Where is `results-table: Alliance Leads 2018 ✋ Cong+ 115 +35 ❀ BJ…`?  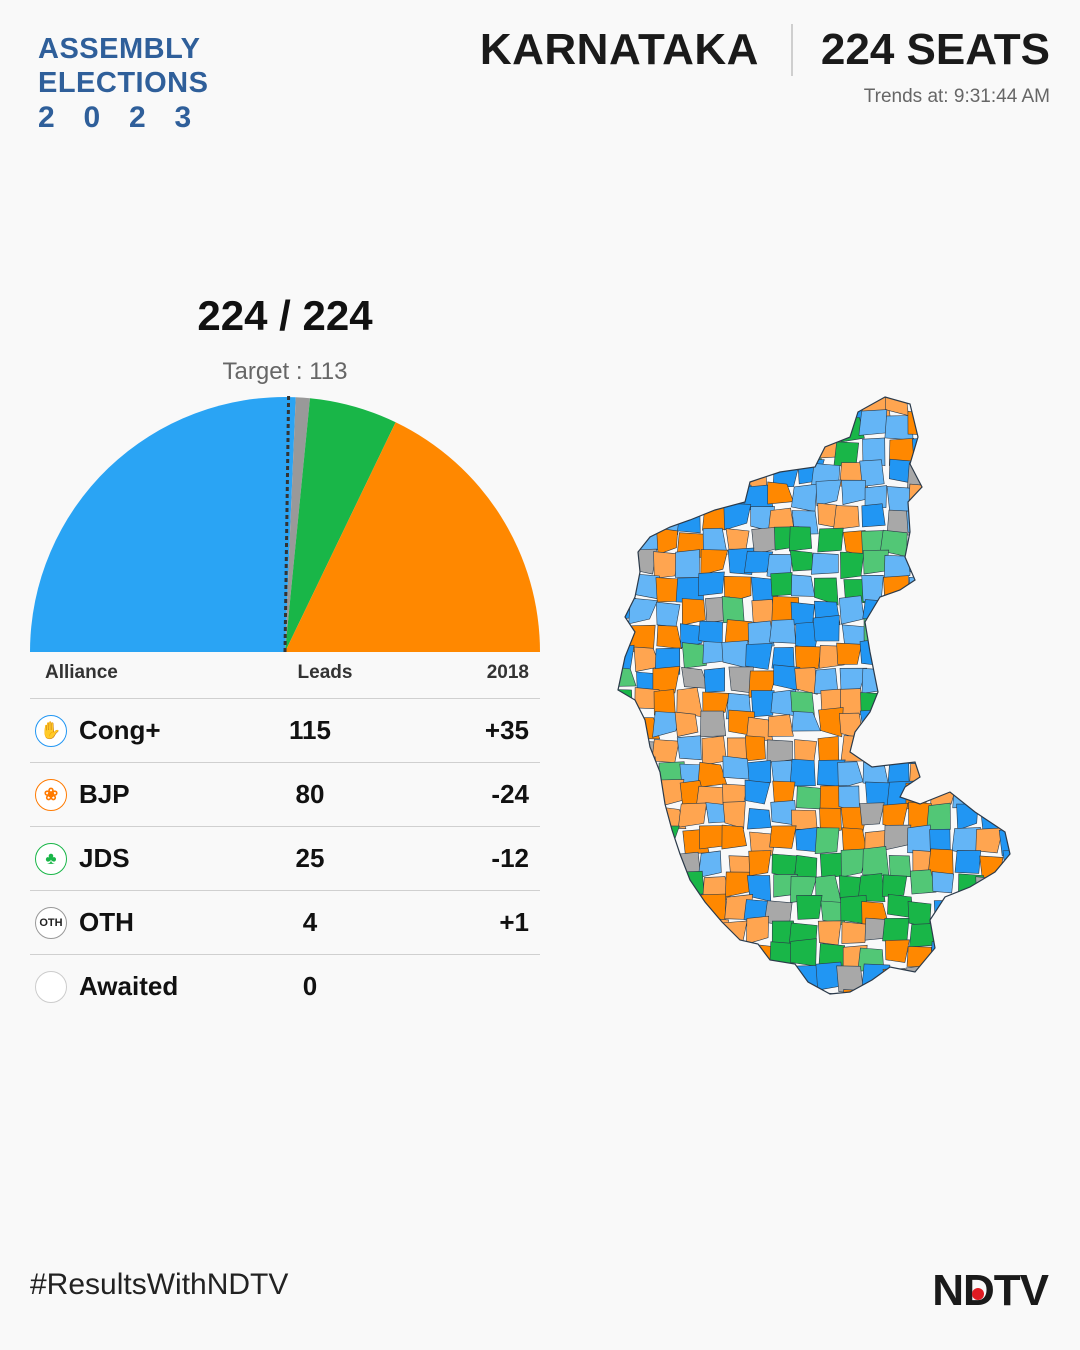 results-table: Alliance Leads 2018 ✋ Cong+ 115 +35 ❀ BJ… is located at coordinates (285, 833).